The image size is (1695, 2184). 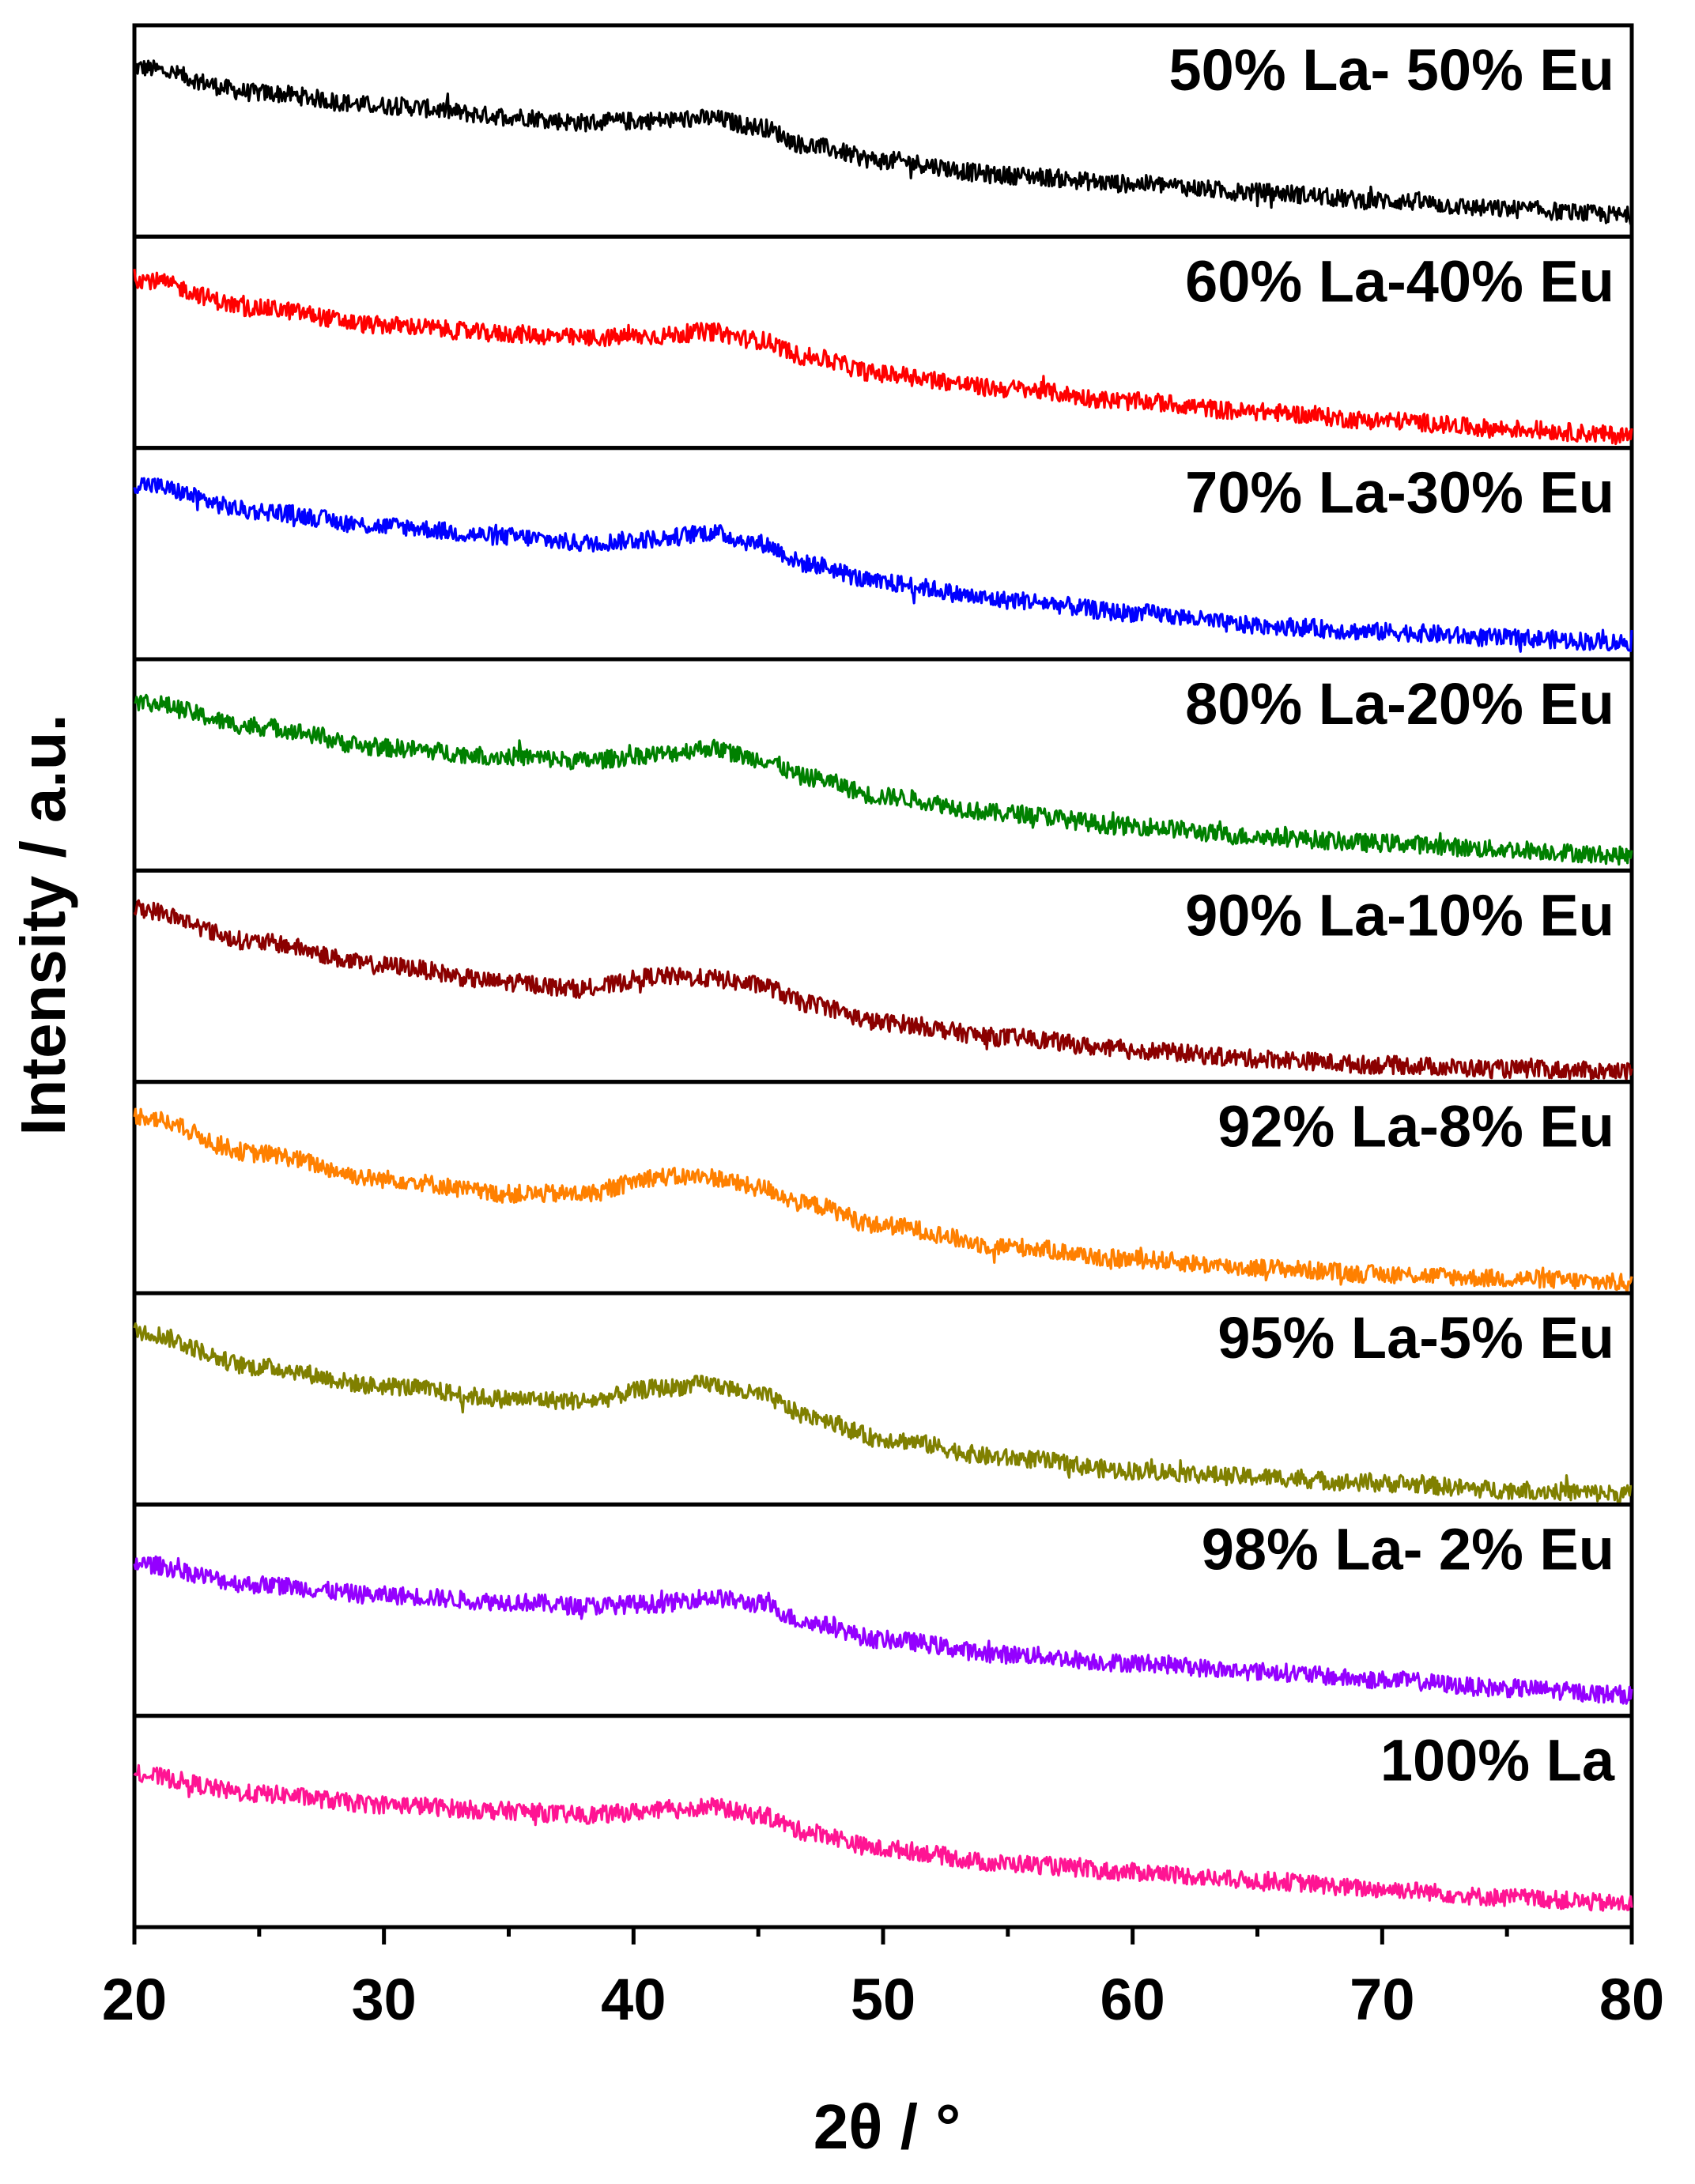 I want to click on x-tick-label: 50, so click(x=883, y=2000).